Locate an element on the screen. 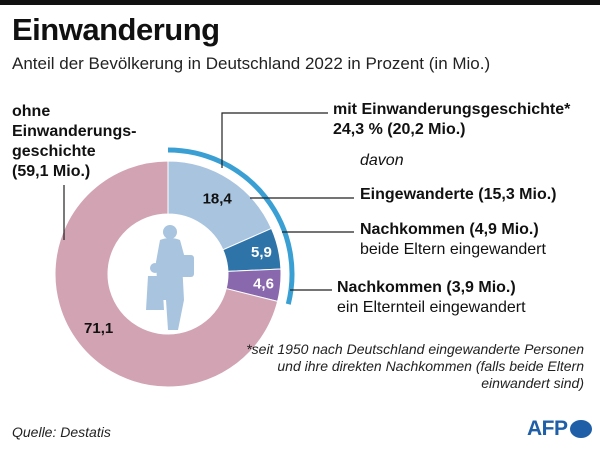  top-bar is located at coordinates (300, 2).